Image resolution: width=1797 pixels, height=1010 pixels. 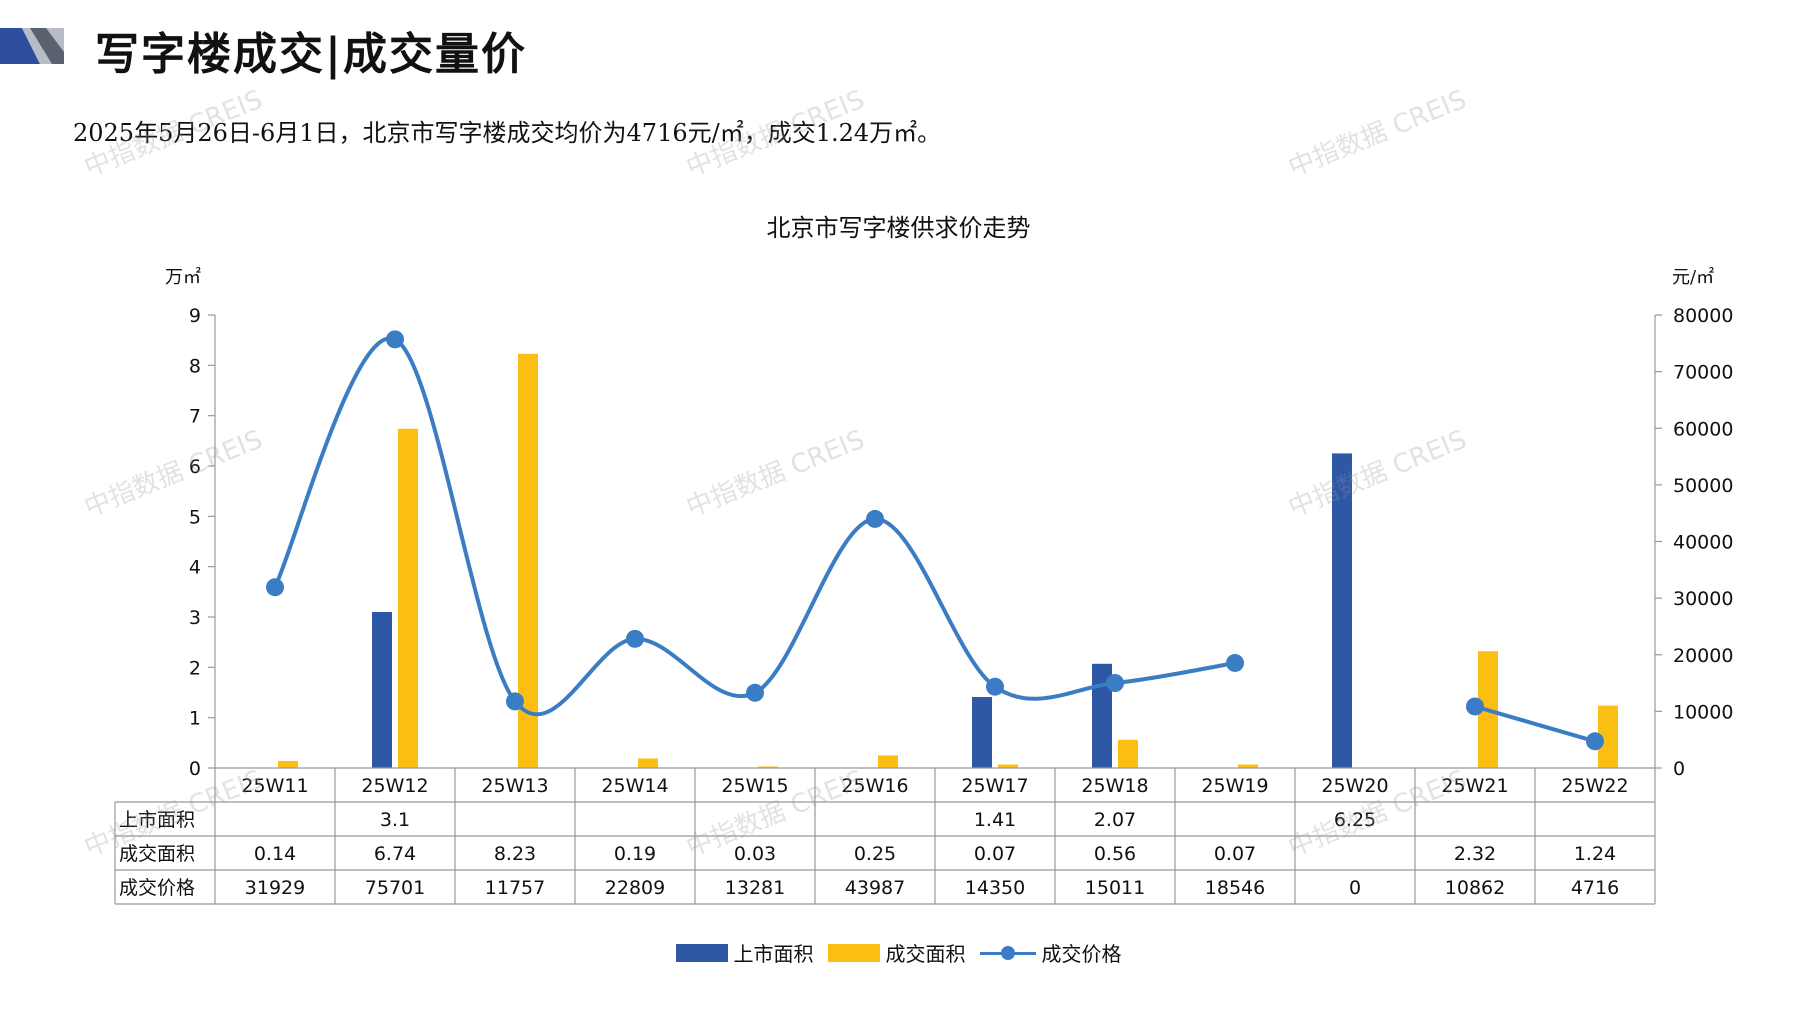 What do you see at coordinates (754, 786) in the screenshot?
I see `x-tick-label: 25W15` at bounding box center [754, 786].